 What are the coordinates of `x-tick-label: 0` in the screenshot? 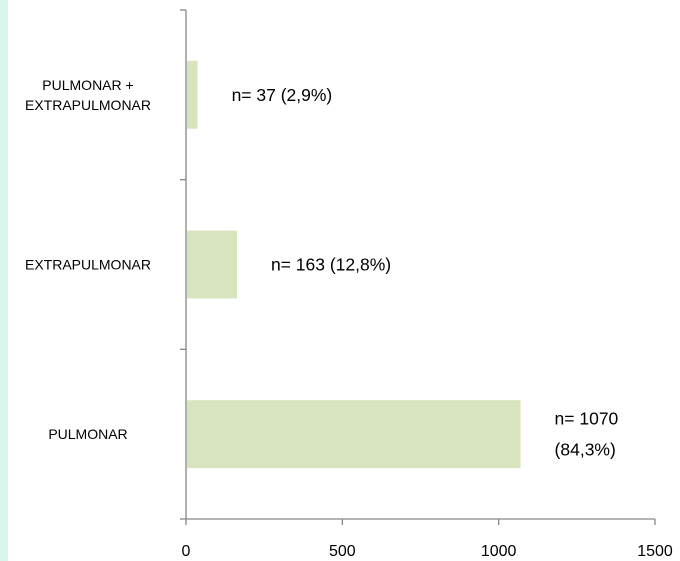 It's located at (186, 551).